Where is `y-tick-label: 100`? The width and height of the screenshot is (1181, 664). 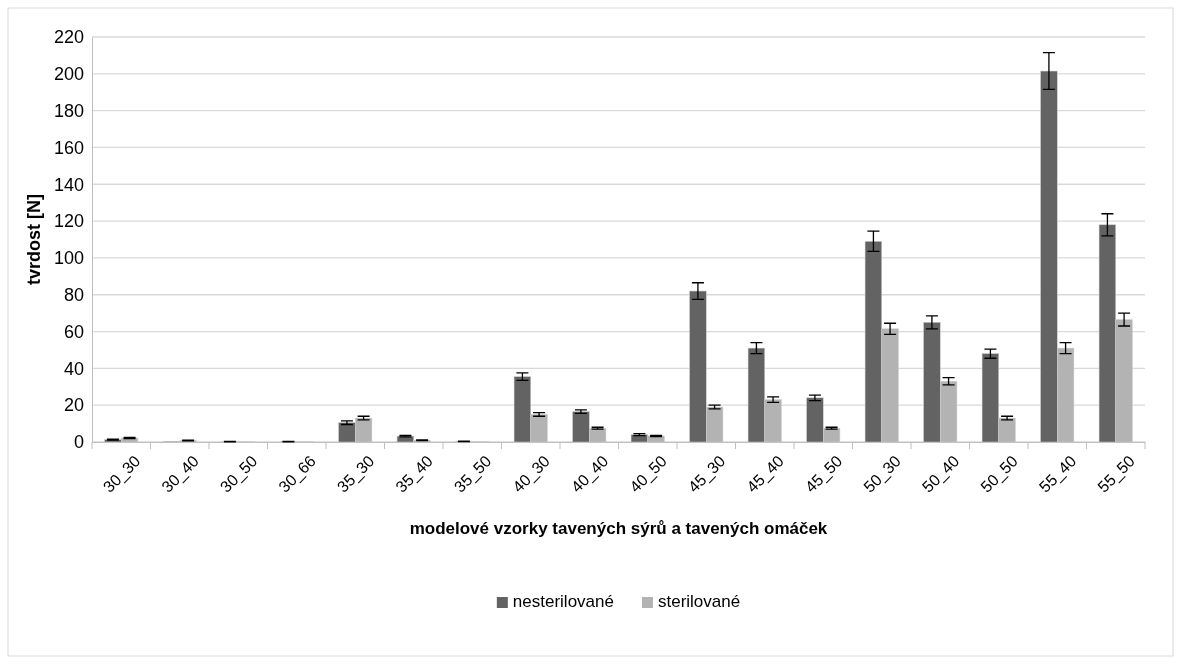 y-tick-label: 100 is located at coordinates (68, 258).